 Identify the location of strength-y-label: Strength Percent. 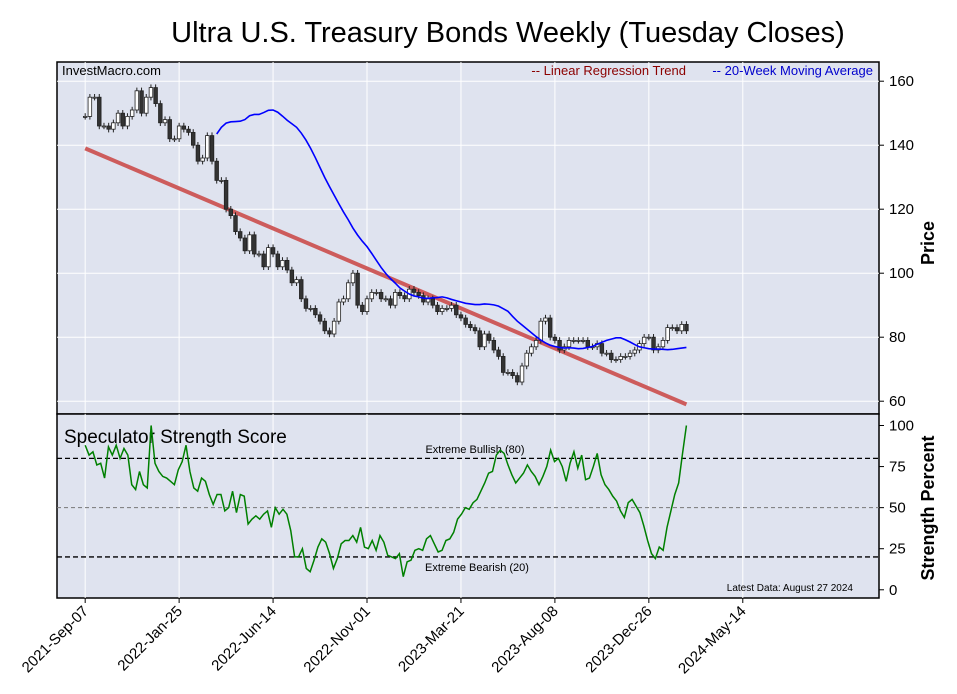
(928, 507).